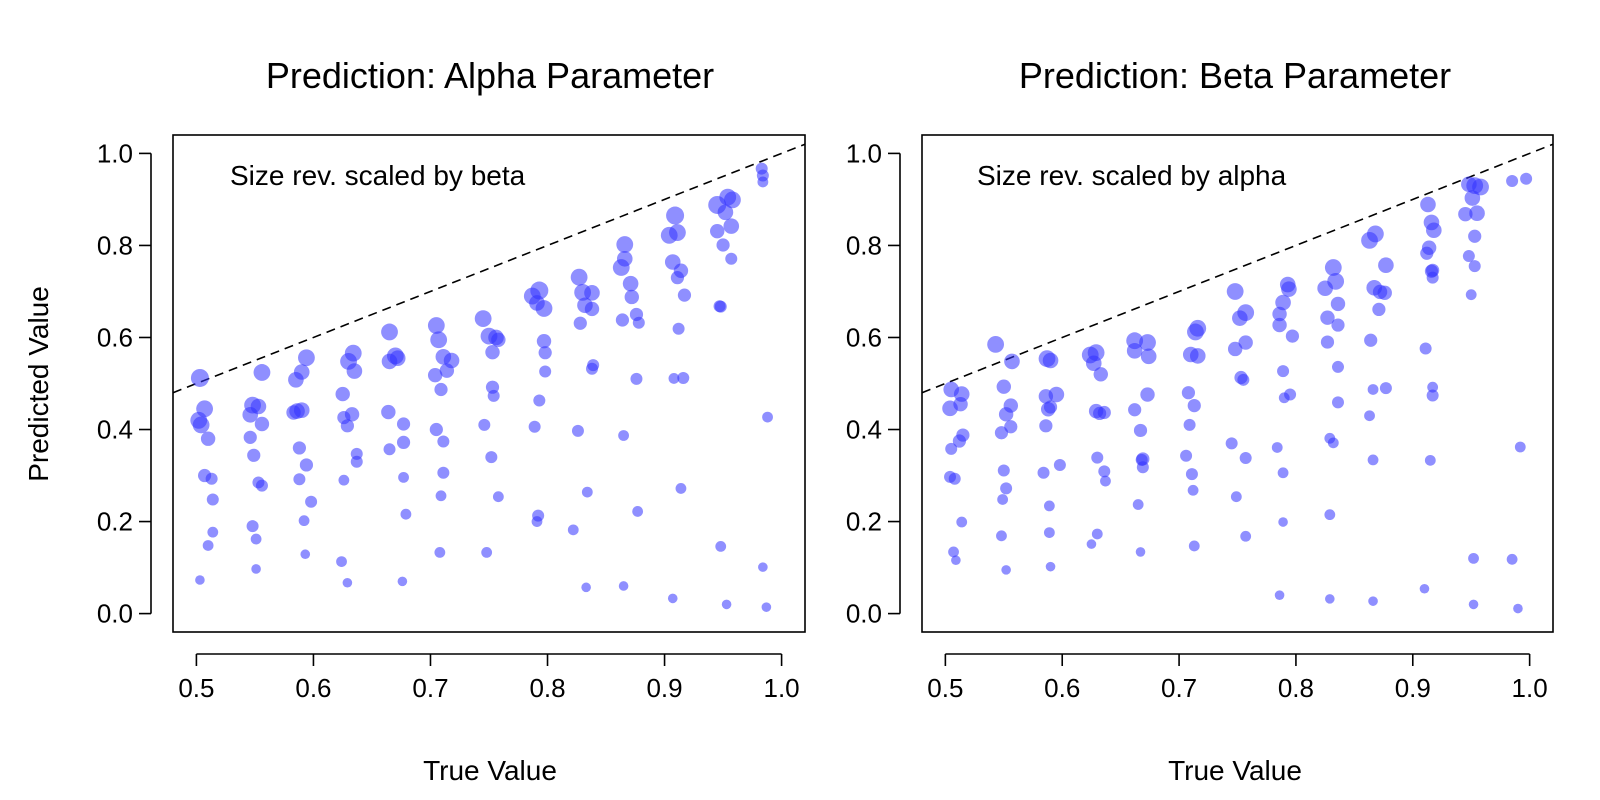 The width and height of the screenshot is (1600, 800). I want to click on alpha-x-axis-label: True Value, so click(490, 770).